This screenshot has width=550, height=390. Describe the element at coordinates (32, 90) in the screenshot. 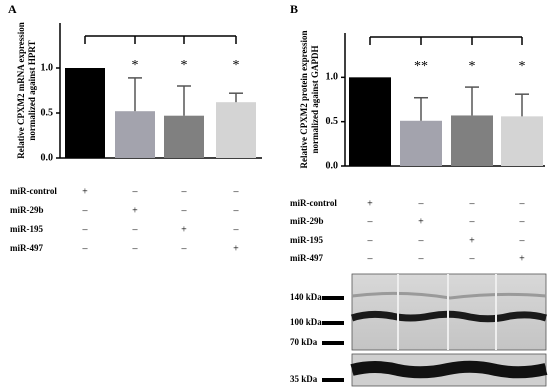

I see `y-axis-label: normalized against HPRT` at that location.